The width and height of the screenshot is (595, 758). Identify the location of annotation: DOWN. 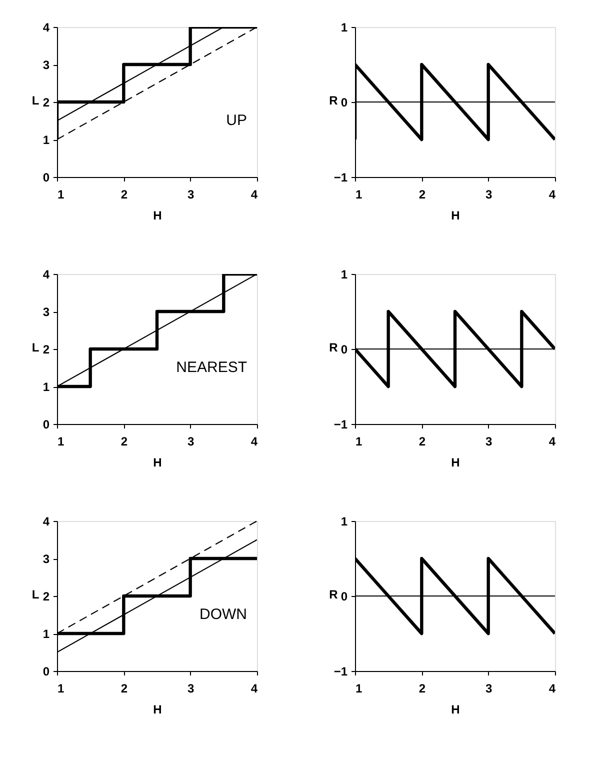
(223, 614).